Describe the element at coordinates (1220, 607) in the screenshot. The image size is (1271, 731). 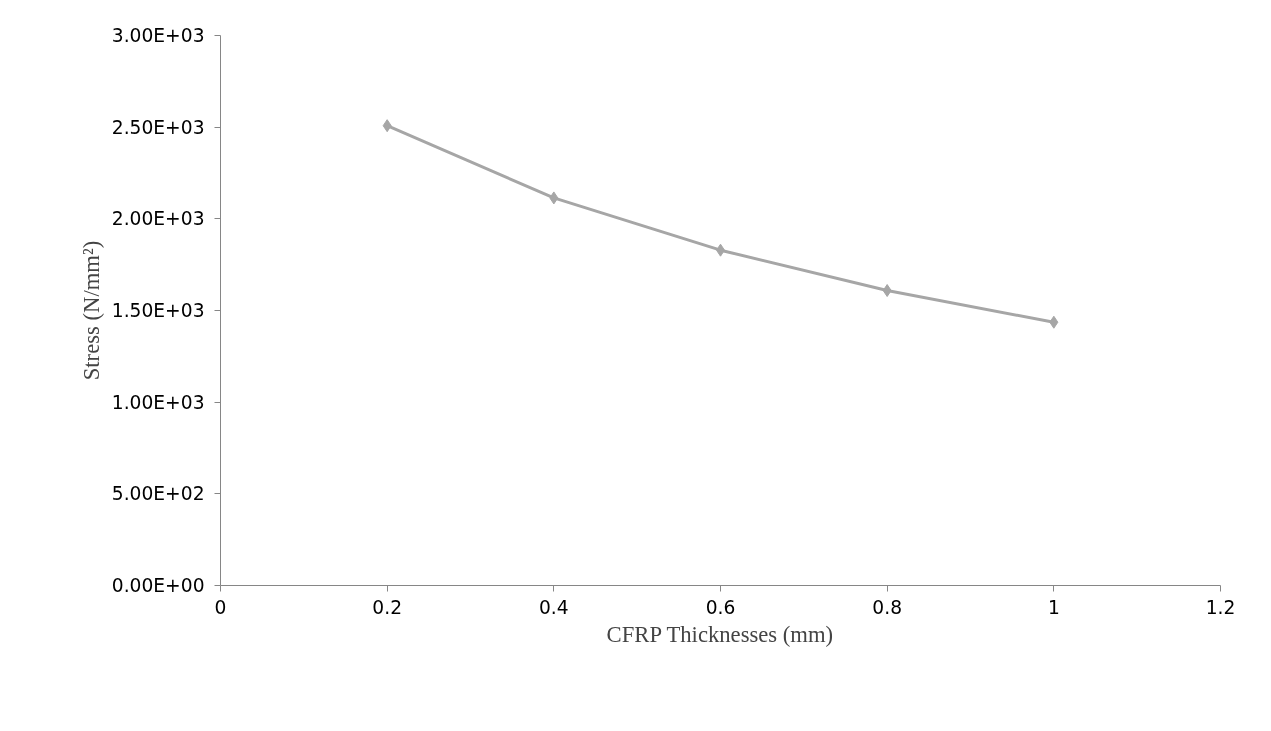
I see `x-tick-label: 1.2` at that location.